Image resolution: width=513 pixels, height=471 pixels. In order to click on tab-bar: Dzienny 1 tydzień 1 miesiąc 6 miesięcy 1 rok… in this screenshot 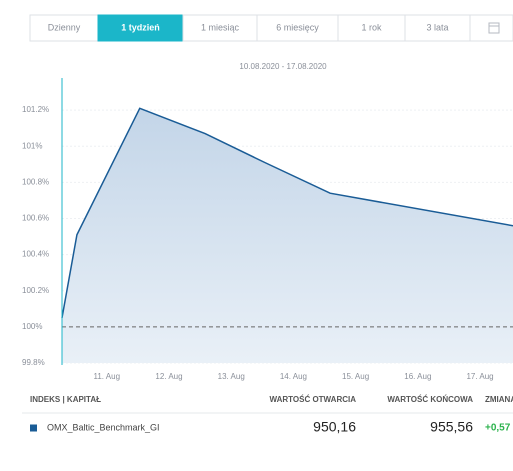, I will do `click(250, 28)`.